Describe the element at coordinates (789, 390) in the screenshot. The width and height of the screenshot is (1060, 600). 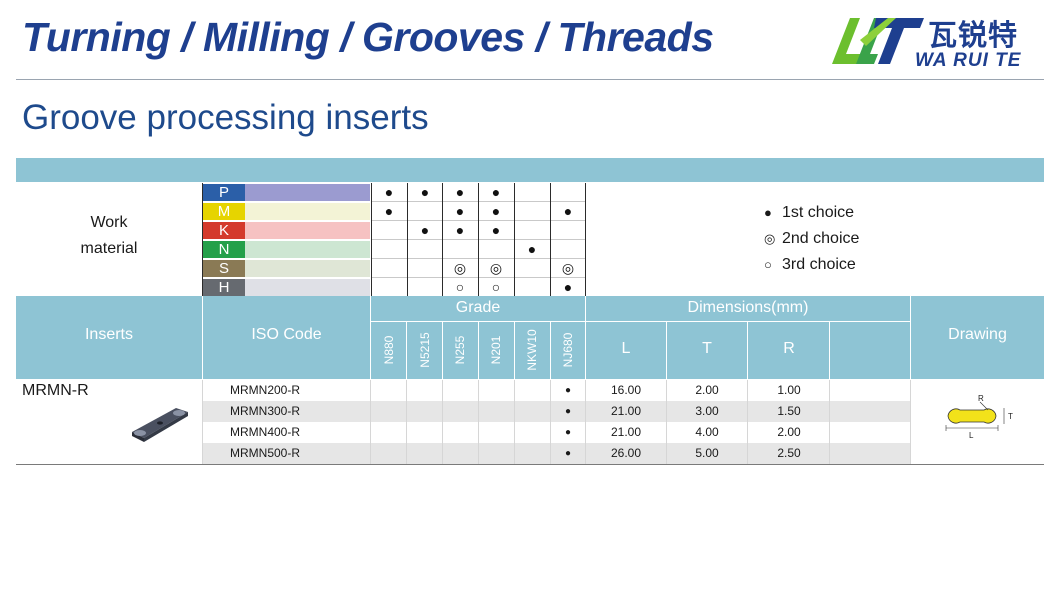
I see `dim-r-cell: 1.00` at that location.